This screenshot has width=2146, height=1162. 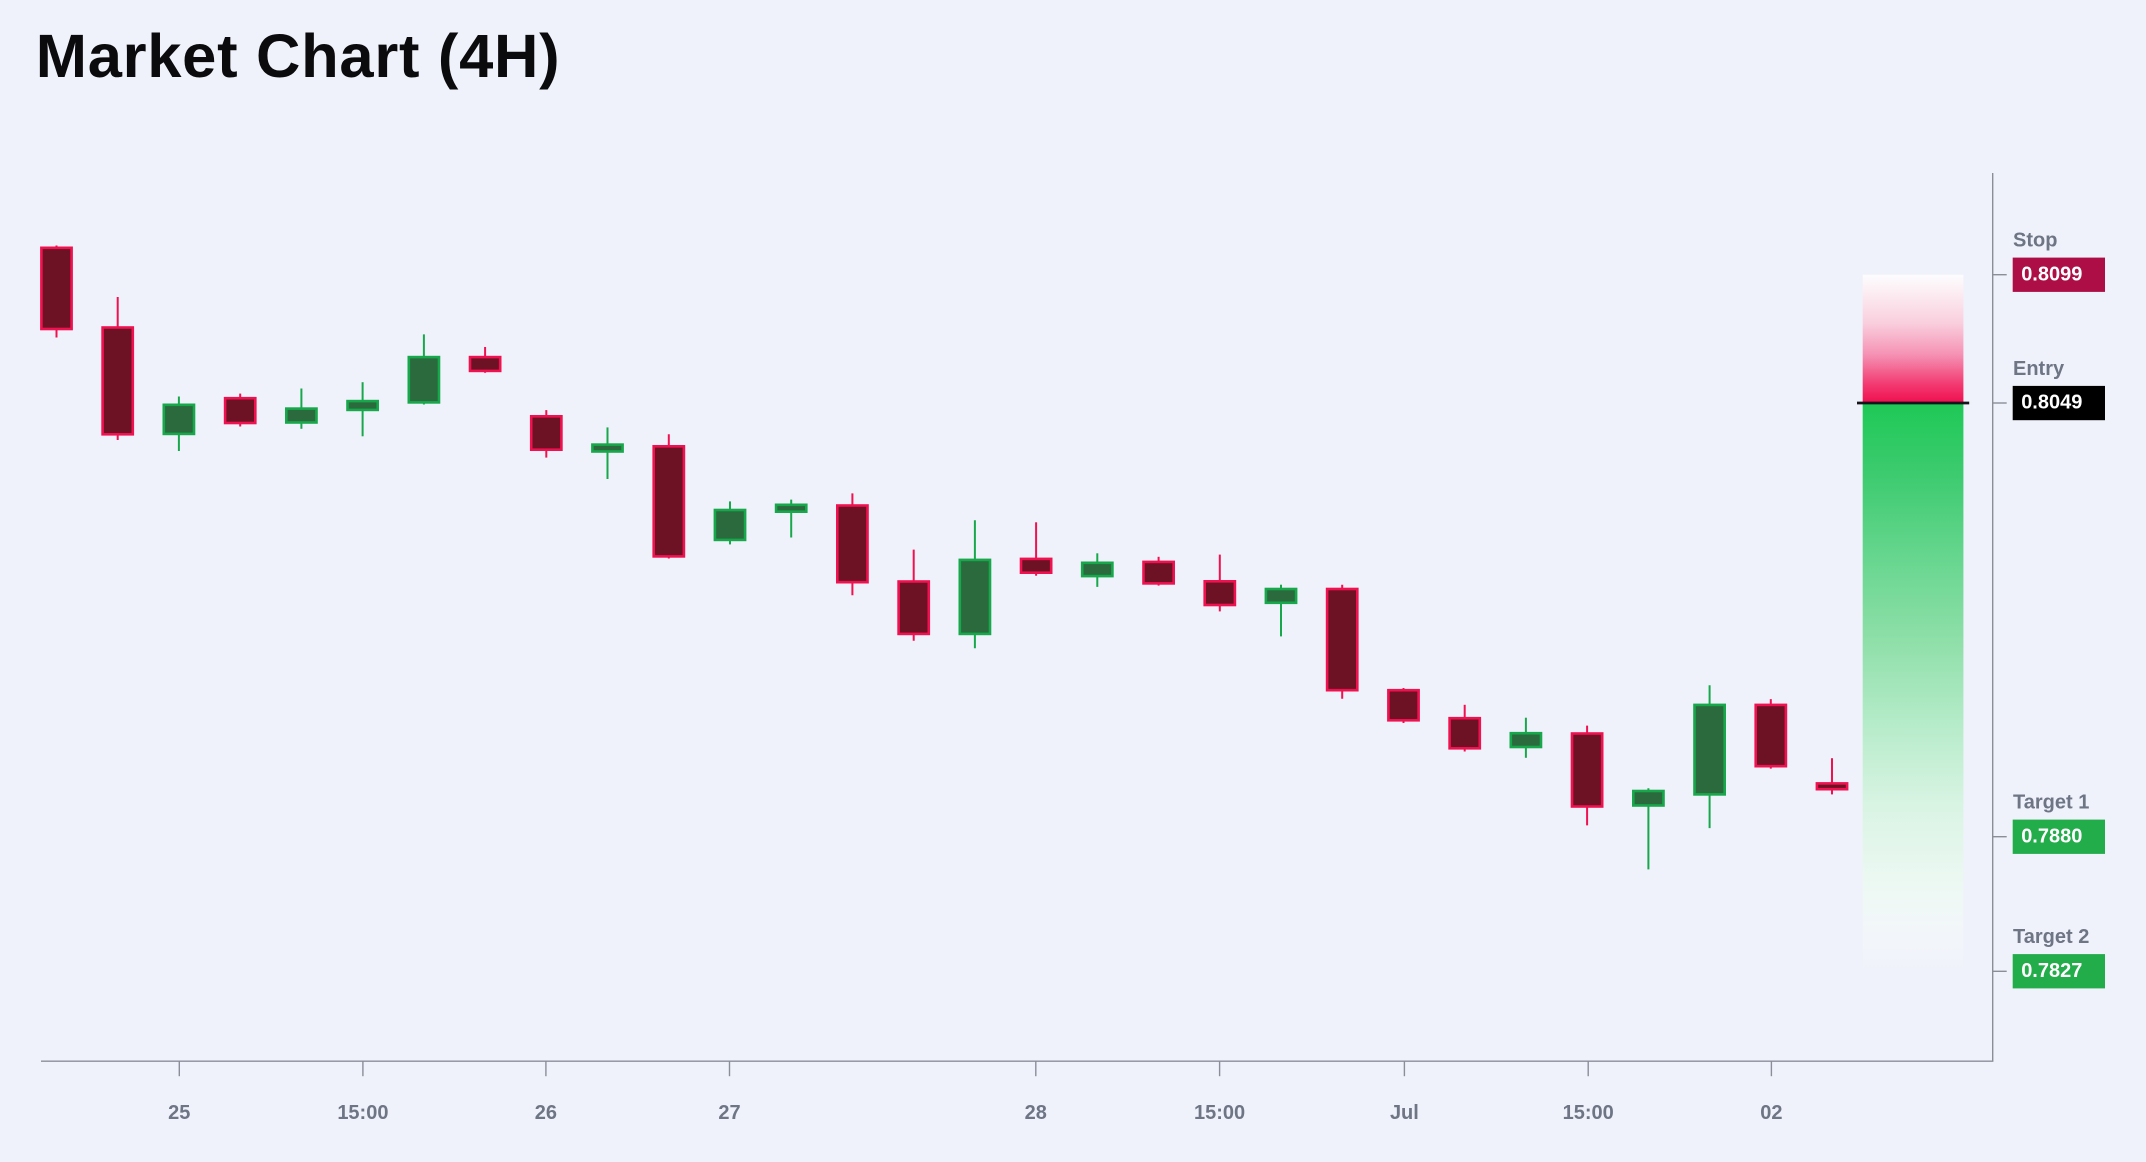 What do you see at coordinates (1771, 1113) in the screenshot?
I see `svg-text: 02` at bounding box center [1771, 1113].